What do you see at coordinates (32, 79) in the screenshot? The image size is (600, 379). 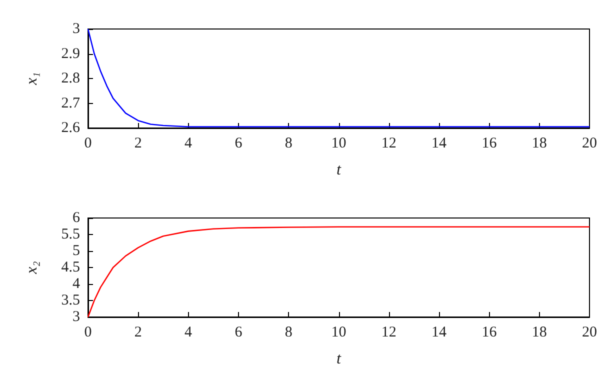 I see `y-axis-title: x₁` at bounding box center [32, 79].